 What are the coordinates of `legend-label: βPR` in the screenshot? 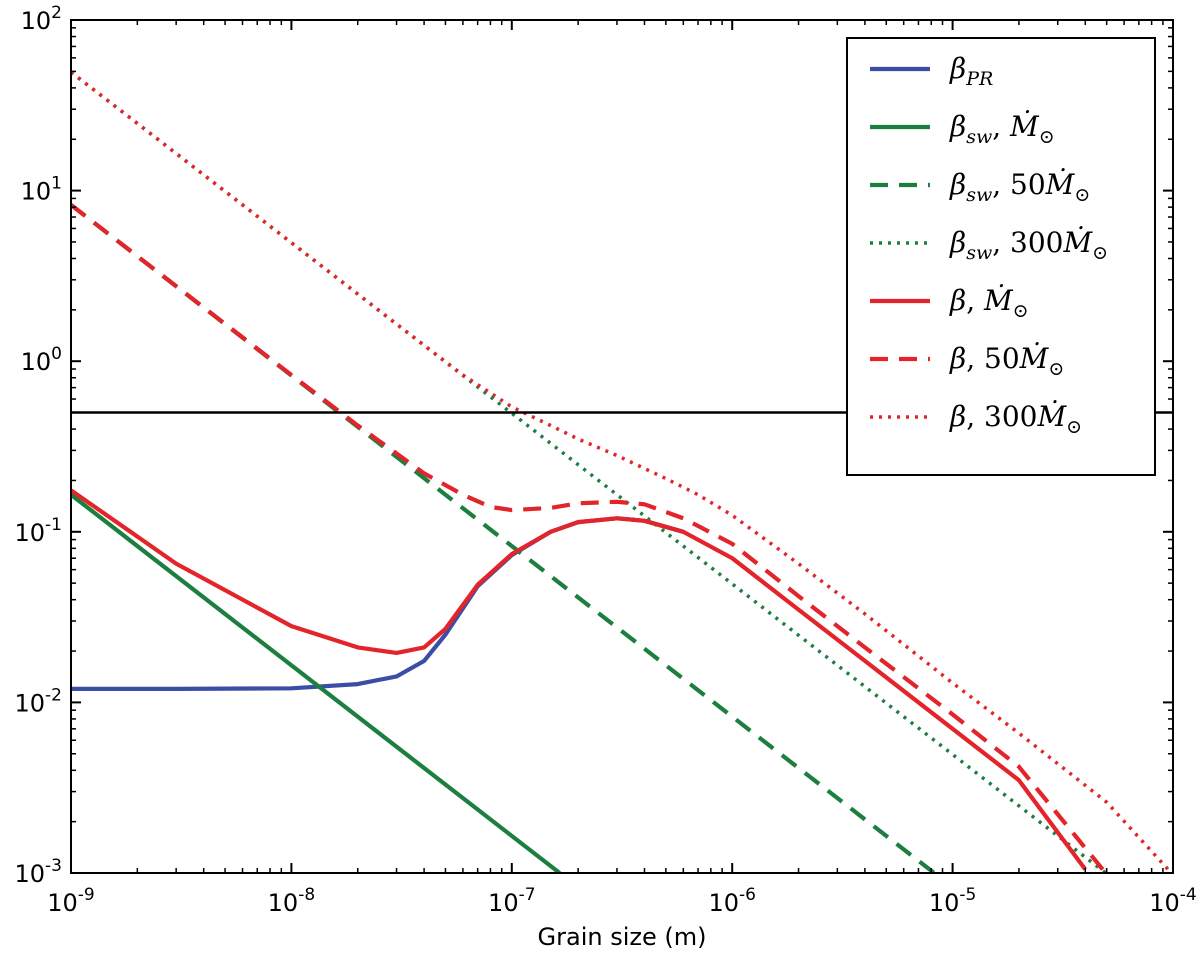 It's located at (971, 71).